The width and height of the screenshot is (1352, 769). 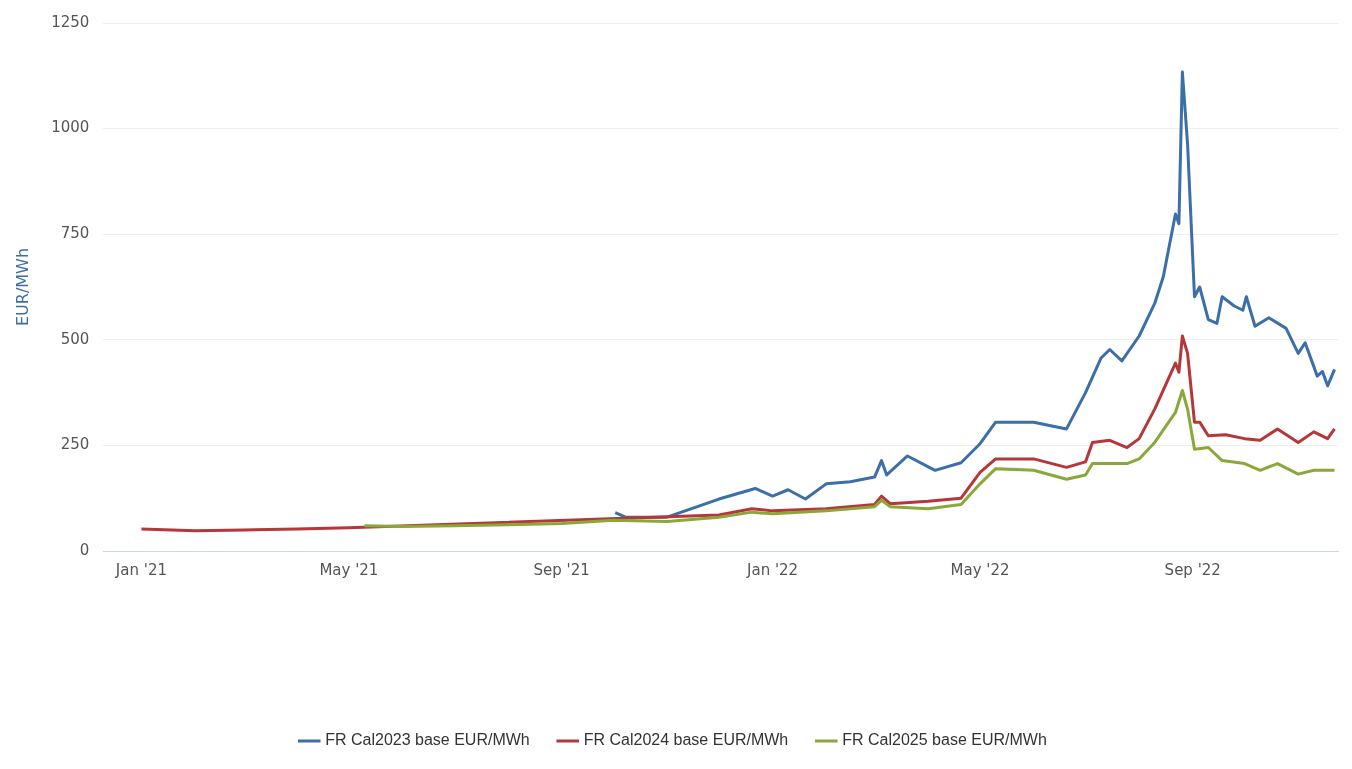 I want to click on x-tick-label: Jan '22, so click(x=772, y=569).